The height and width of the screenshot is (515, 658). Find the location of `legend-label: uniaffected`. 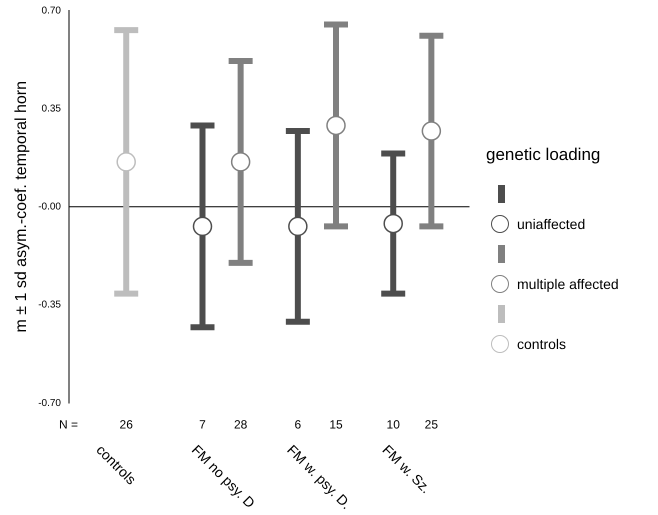

legend-label: uniaffected is located at coordinates (551, 224).